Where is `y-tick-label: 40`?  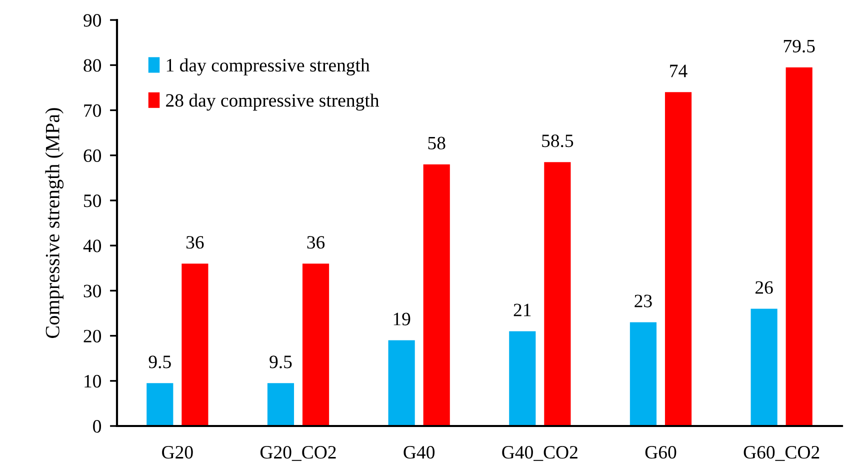
y-tick-label: 40 is located at coordinates (92, 246).